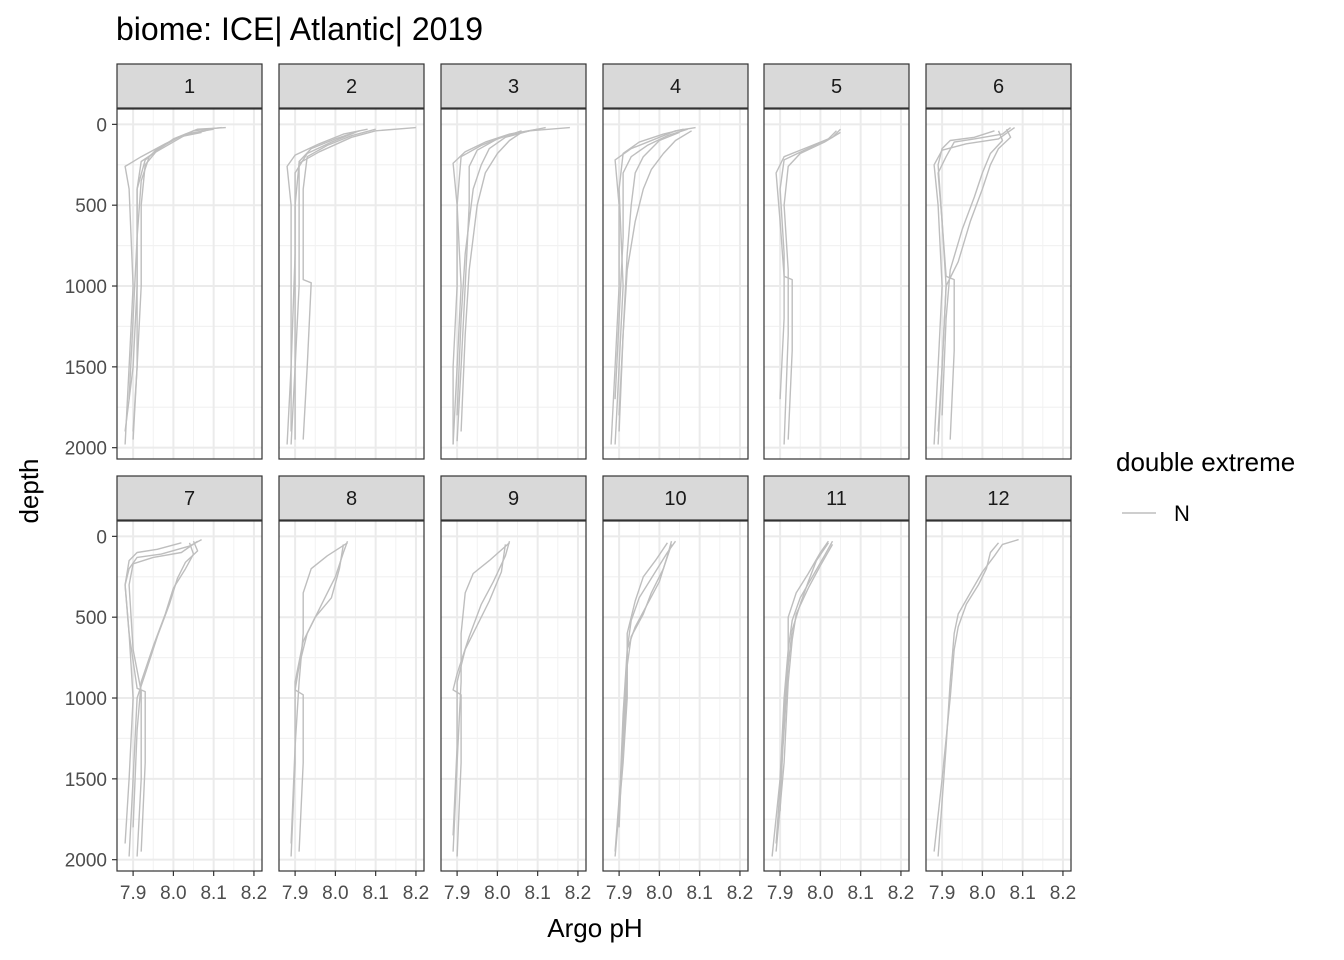  I want to click on facet-strip-label: 8, so click(351, 499).